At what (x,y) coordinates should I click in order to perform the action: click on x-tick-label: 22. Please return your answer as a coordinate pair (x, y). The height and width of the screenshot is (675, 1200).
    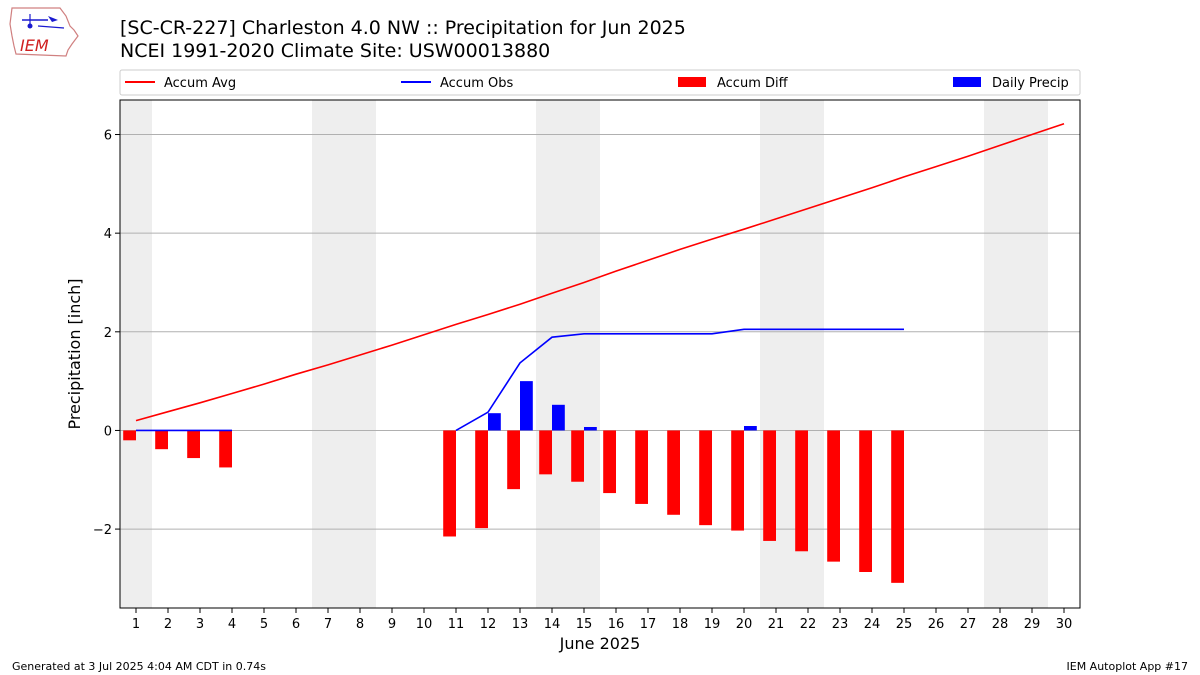
    Looking at the image, I should click on (808, 624).